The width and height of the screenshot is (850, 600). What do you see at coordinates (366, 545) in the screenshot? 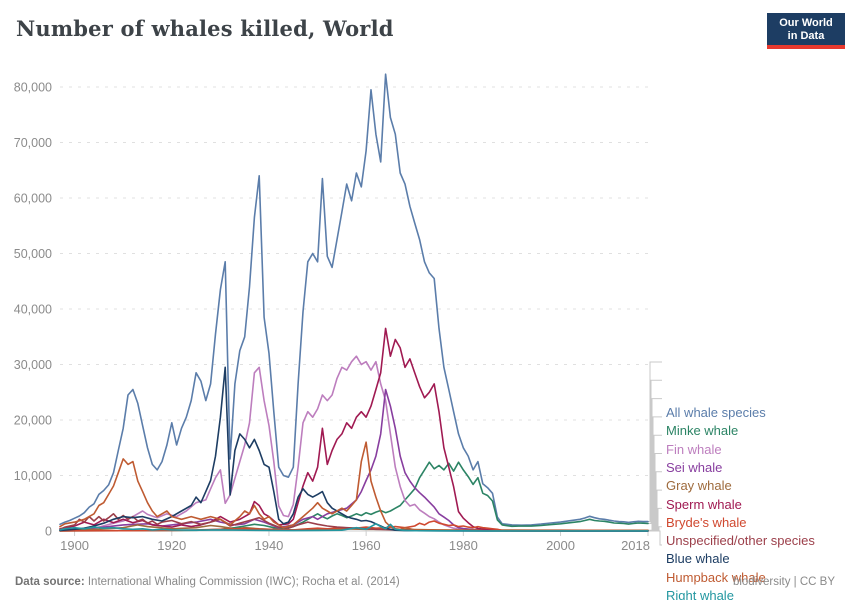
I see `x-tick-label: 1960` at bounding box center [366, 545].